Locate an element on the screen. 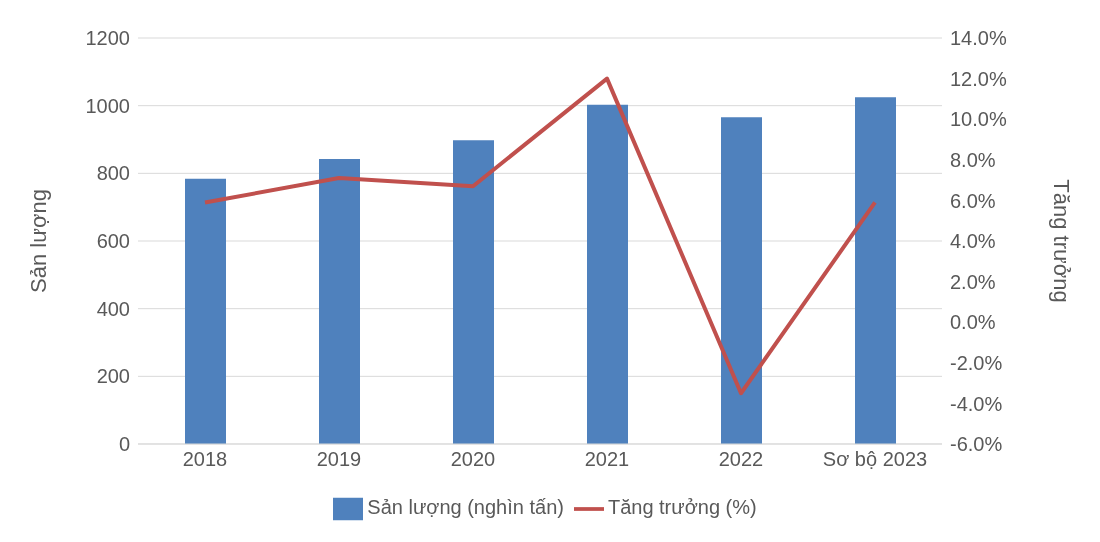 The width and height of the screenshot is (1100, 542). y2-tick-label: 4.0% is located at coordinates (973, 241).